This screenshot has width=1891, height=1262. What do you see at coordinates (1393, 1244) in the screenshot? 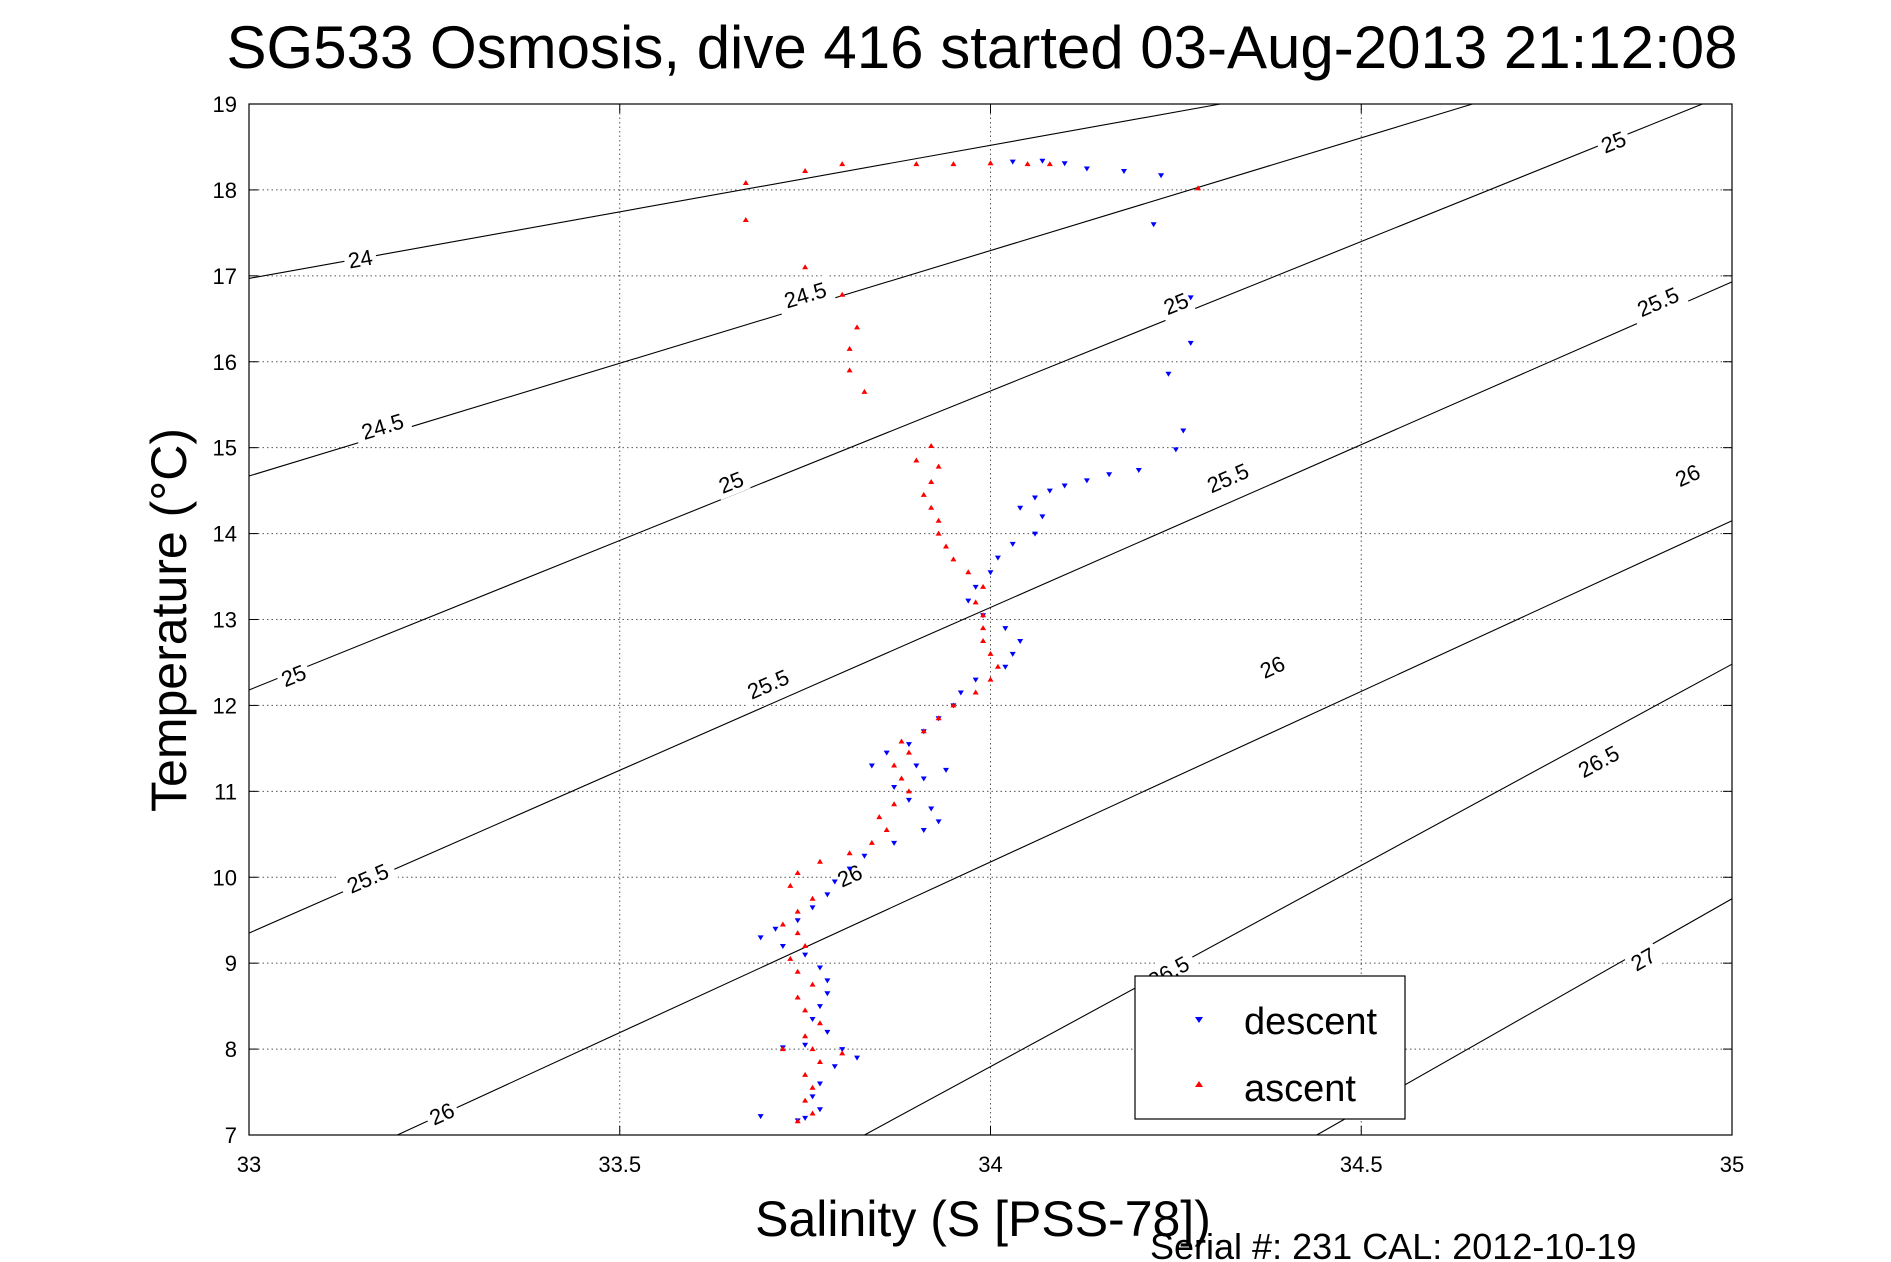
I see `serial-number-text: Serial #: 231 CAL: 2012-10-19` at bounding box center [1393, 1244].